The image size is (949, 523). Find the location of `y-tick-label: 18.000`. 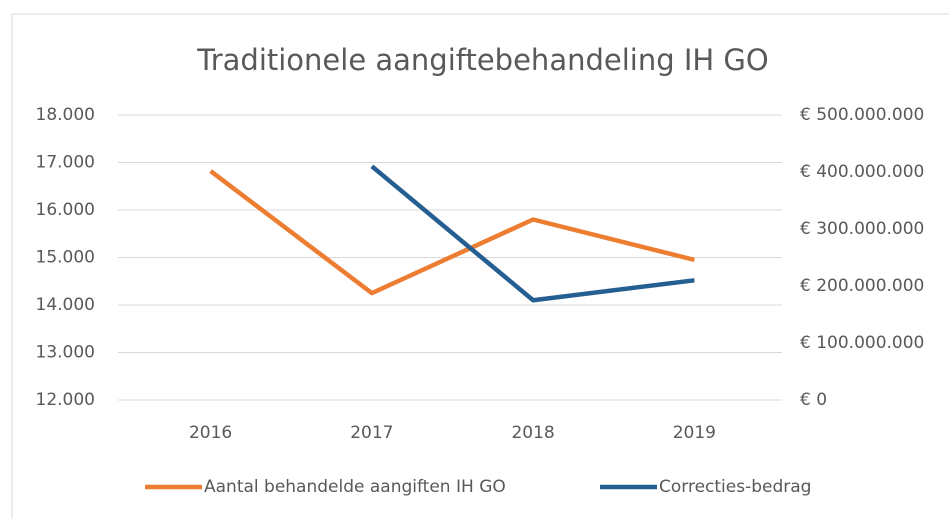

y-tick-label: 18.000 is located at coordinates (65, 115).